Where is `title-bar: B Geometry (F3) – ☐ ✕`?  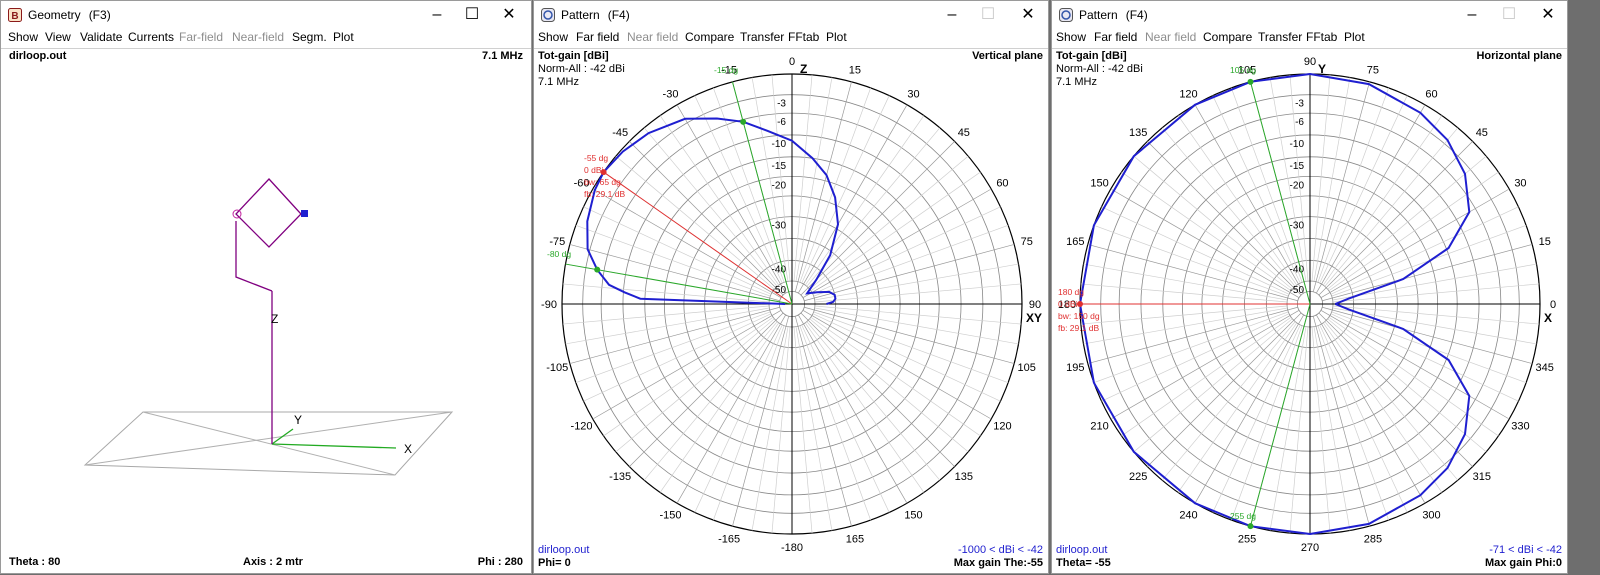 title-bar: B Geometry (F3) – ☐ ✕ is located at coordinates (266, 15).